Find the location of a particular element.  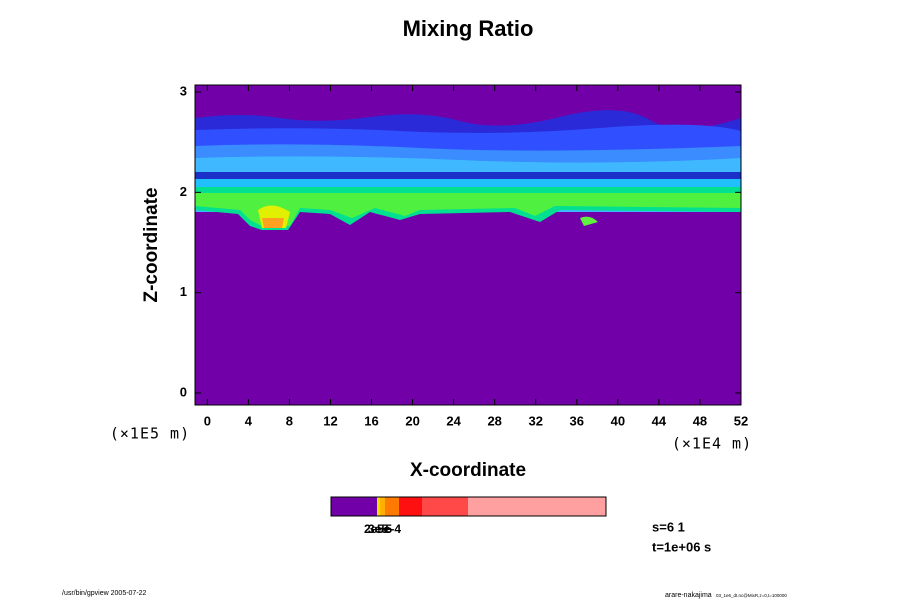

colorbar-label: 3e-5 is located at coordinates (380, 529).